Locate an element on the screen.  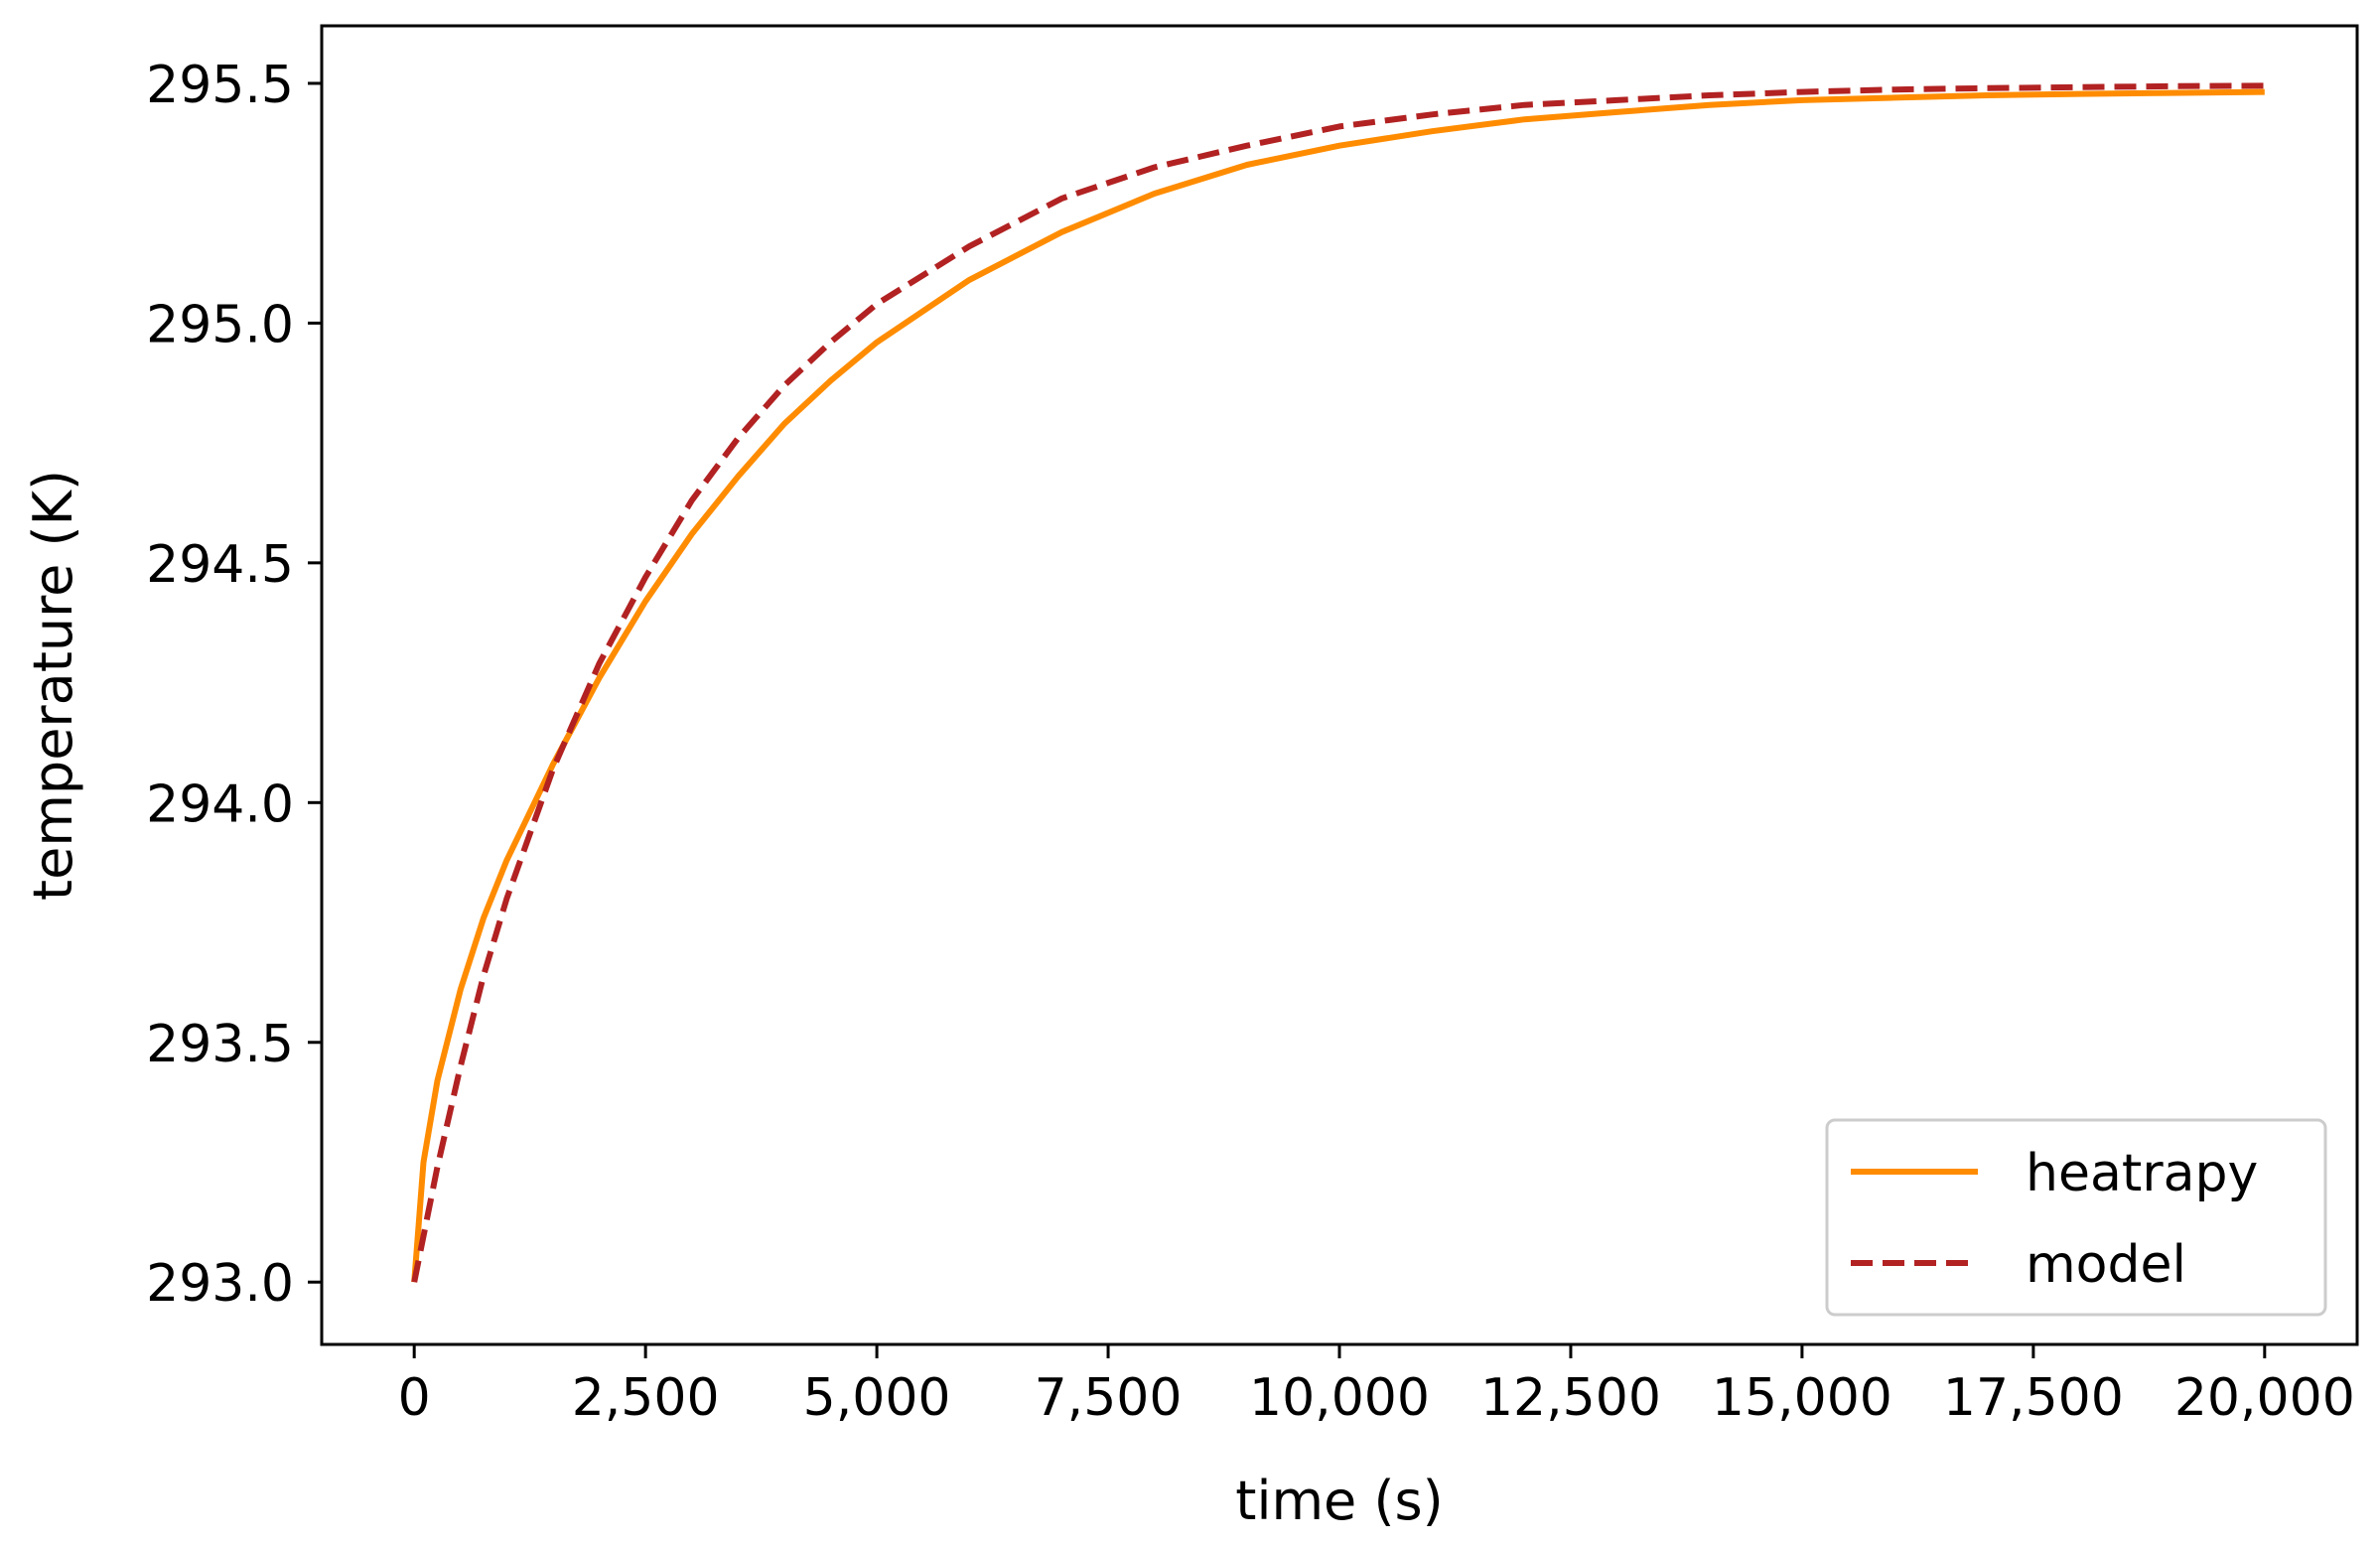
y-tick-label: 294.0 is located at coordinates (220, 804).